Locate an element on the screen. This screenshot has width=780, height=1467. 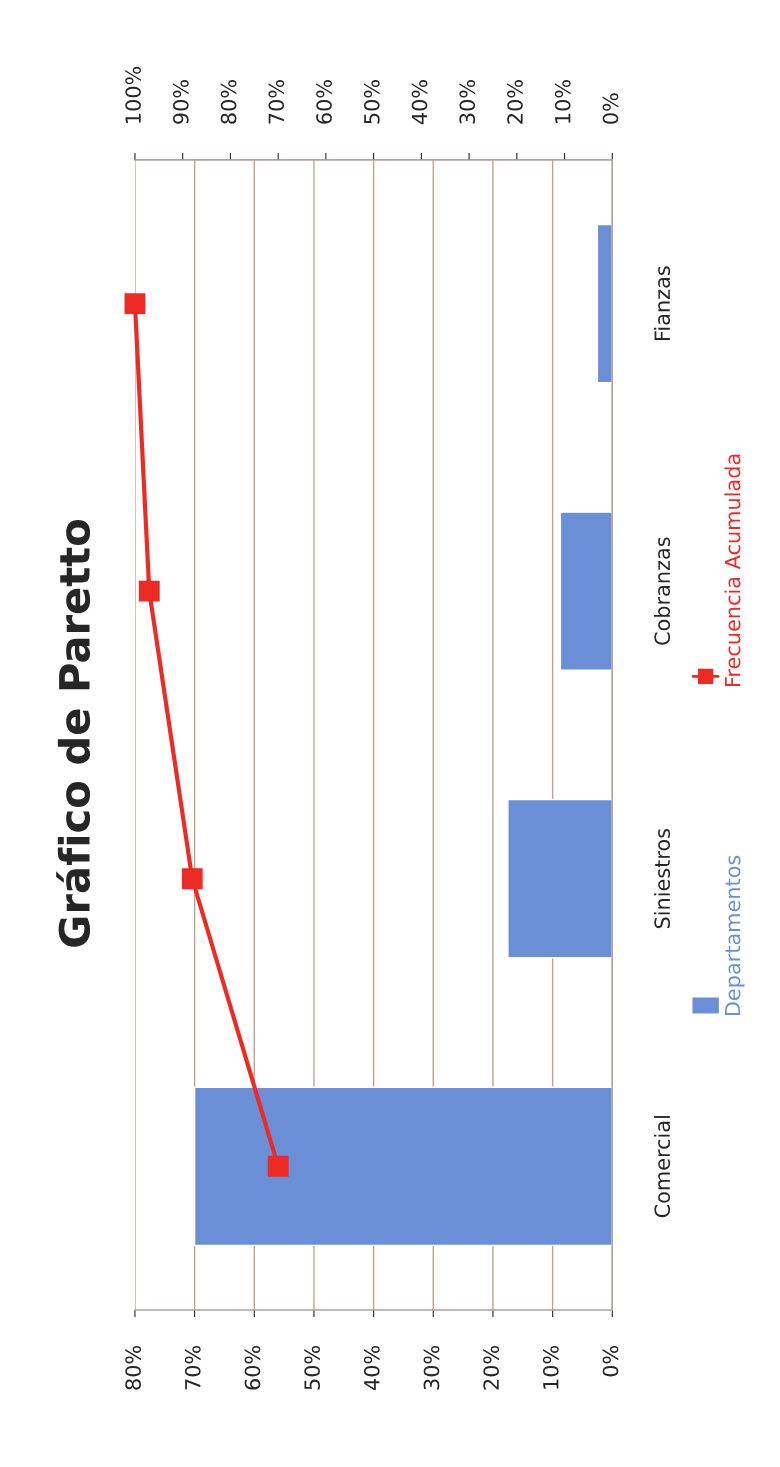
x2-tick-label: 80% is located at coordinates (228, 102).